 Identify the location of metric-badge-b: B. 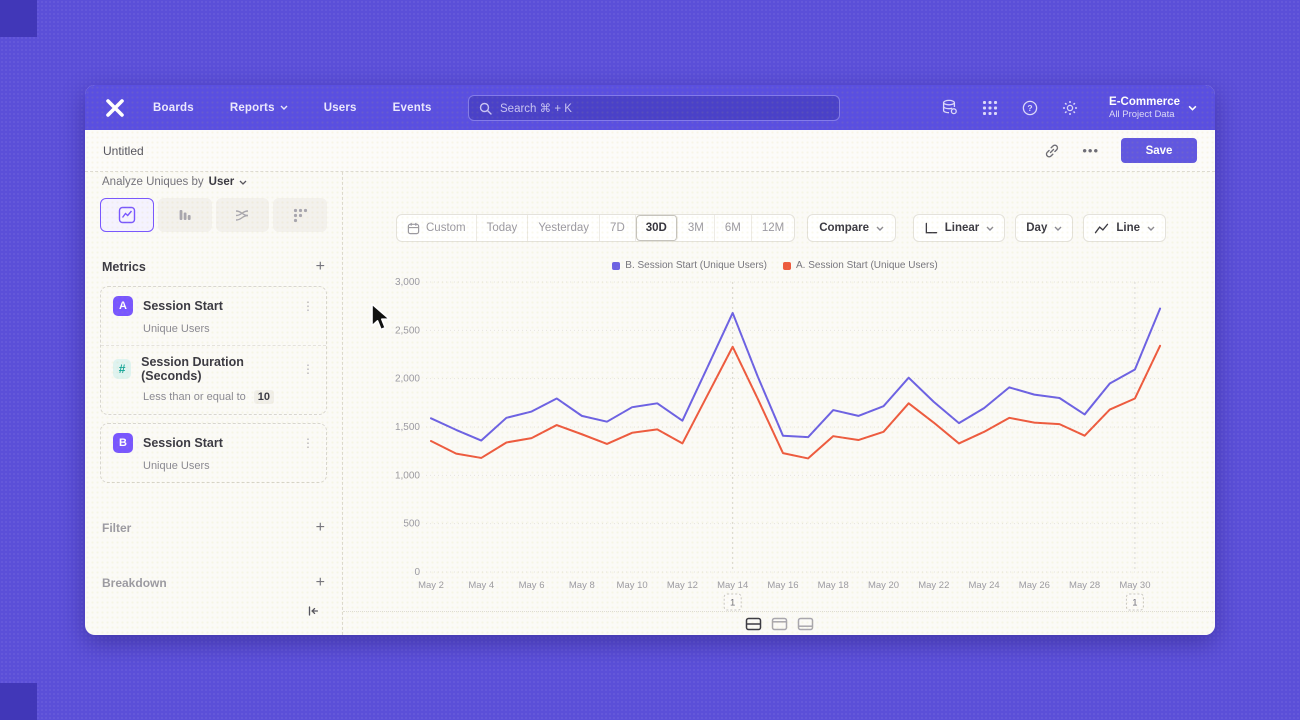
(123, 443).